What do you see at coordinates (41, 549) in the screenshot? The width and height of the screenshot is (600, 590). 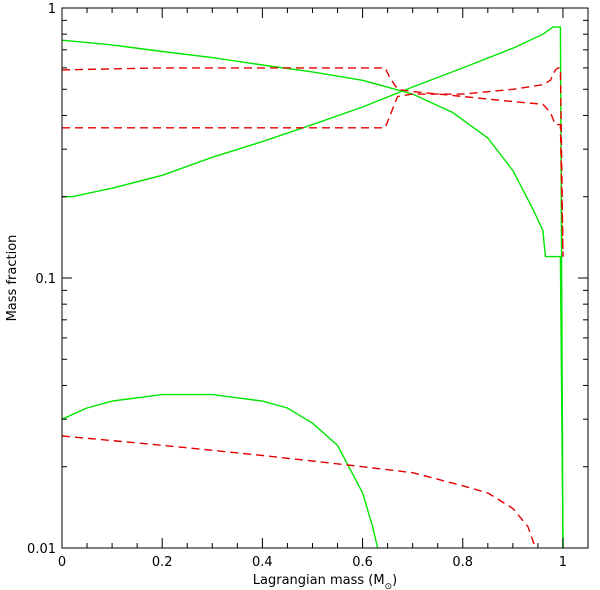 I see `y-tick-label: 0.01` at bounding box center [41, 549].